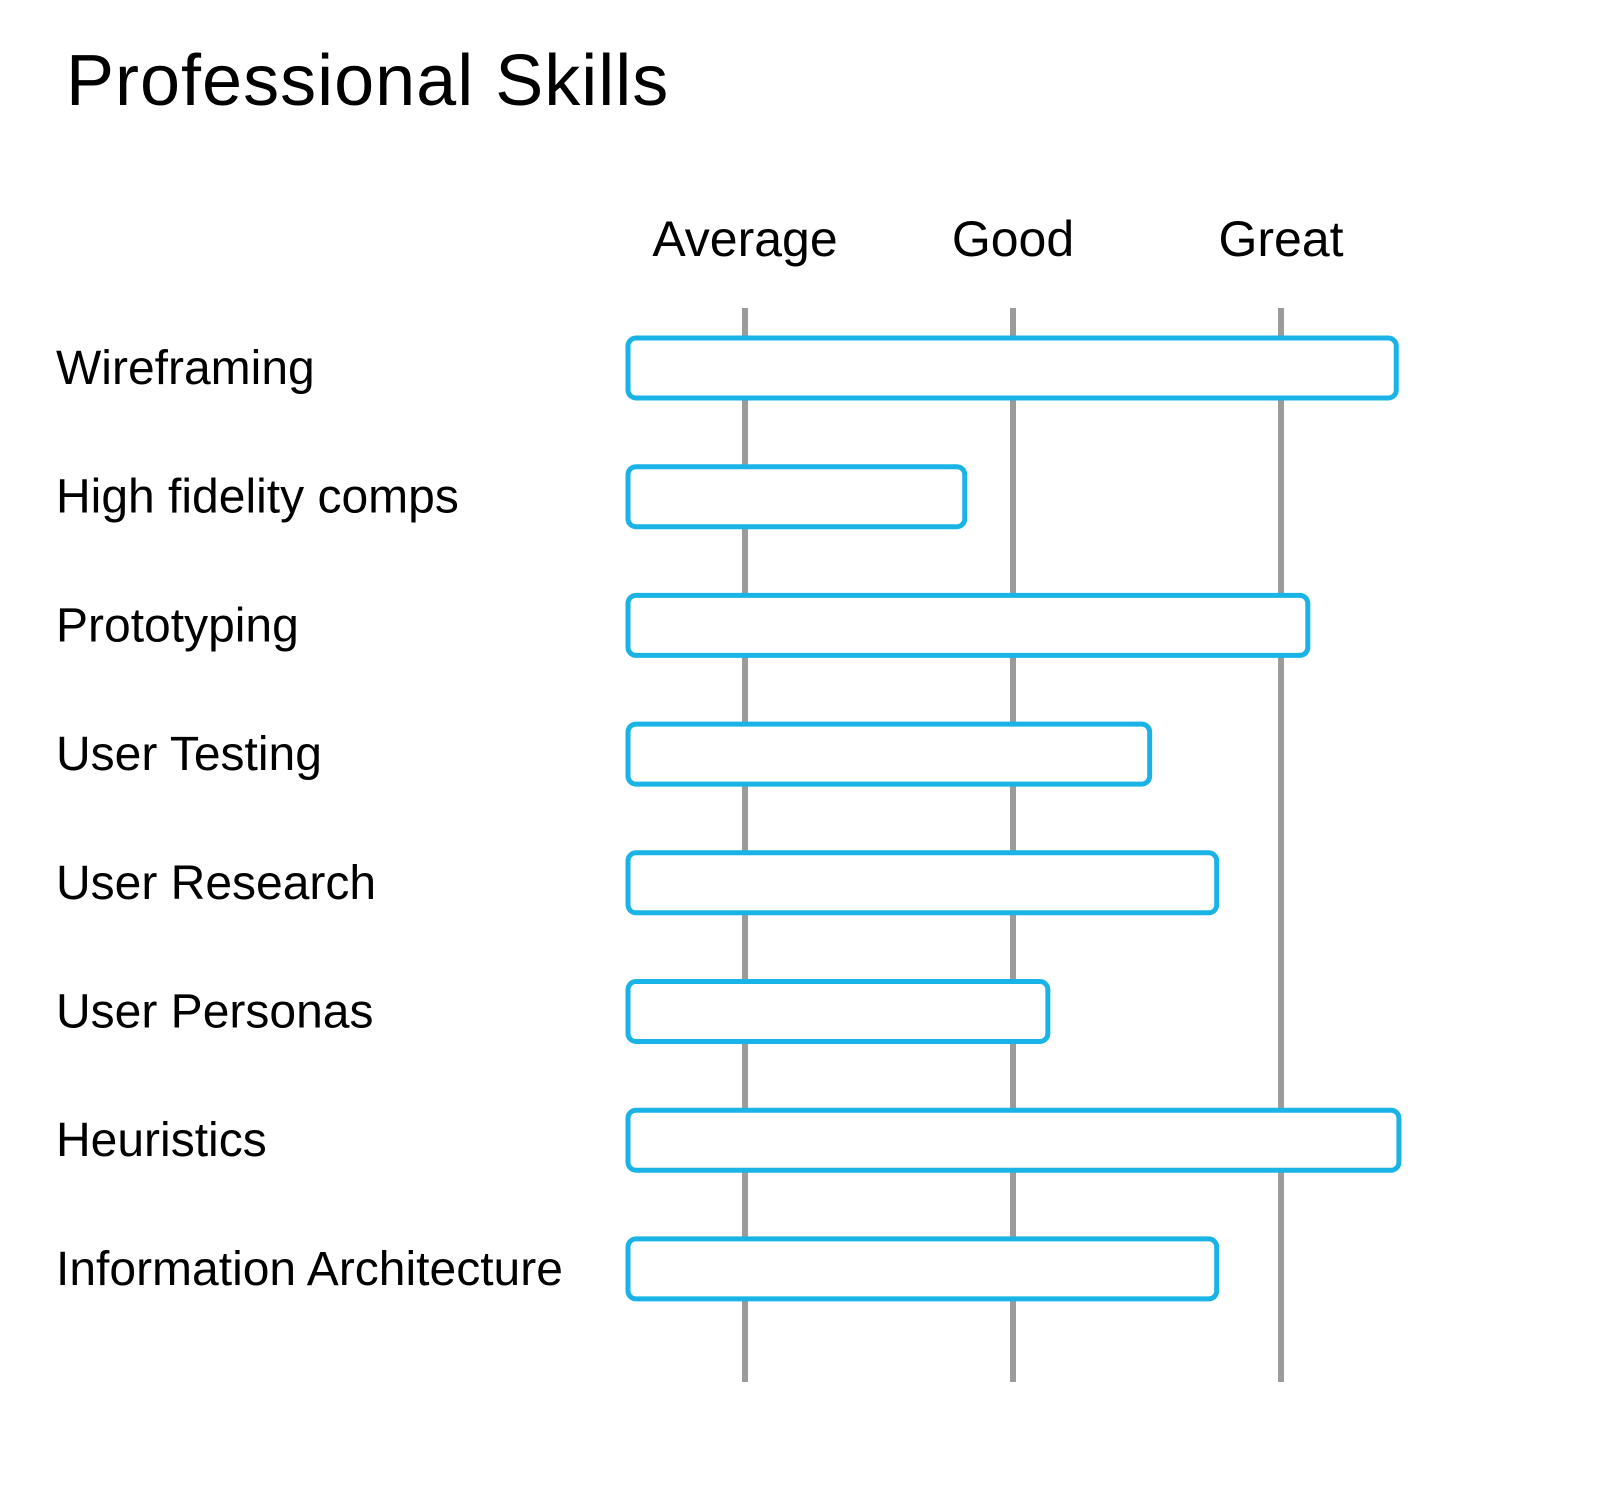  What do you see at coordinates (214, 1012) in the screenshot?
I see `category-label: User Personas` at bounding box center [214, 1012].